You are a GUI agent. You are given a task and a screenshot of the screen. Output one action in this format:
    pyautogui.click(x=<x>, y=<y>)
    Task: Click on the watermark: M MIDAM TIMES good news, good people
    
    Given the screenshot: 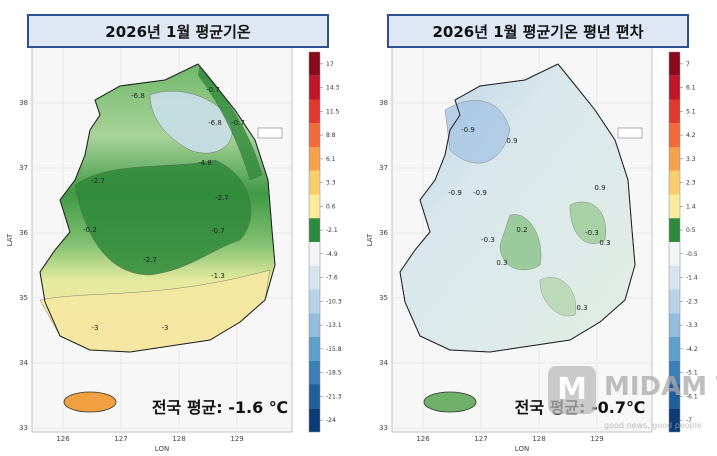 What is the action you would take?
    pyautogui.click(x=632, y=398)
    